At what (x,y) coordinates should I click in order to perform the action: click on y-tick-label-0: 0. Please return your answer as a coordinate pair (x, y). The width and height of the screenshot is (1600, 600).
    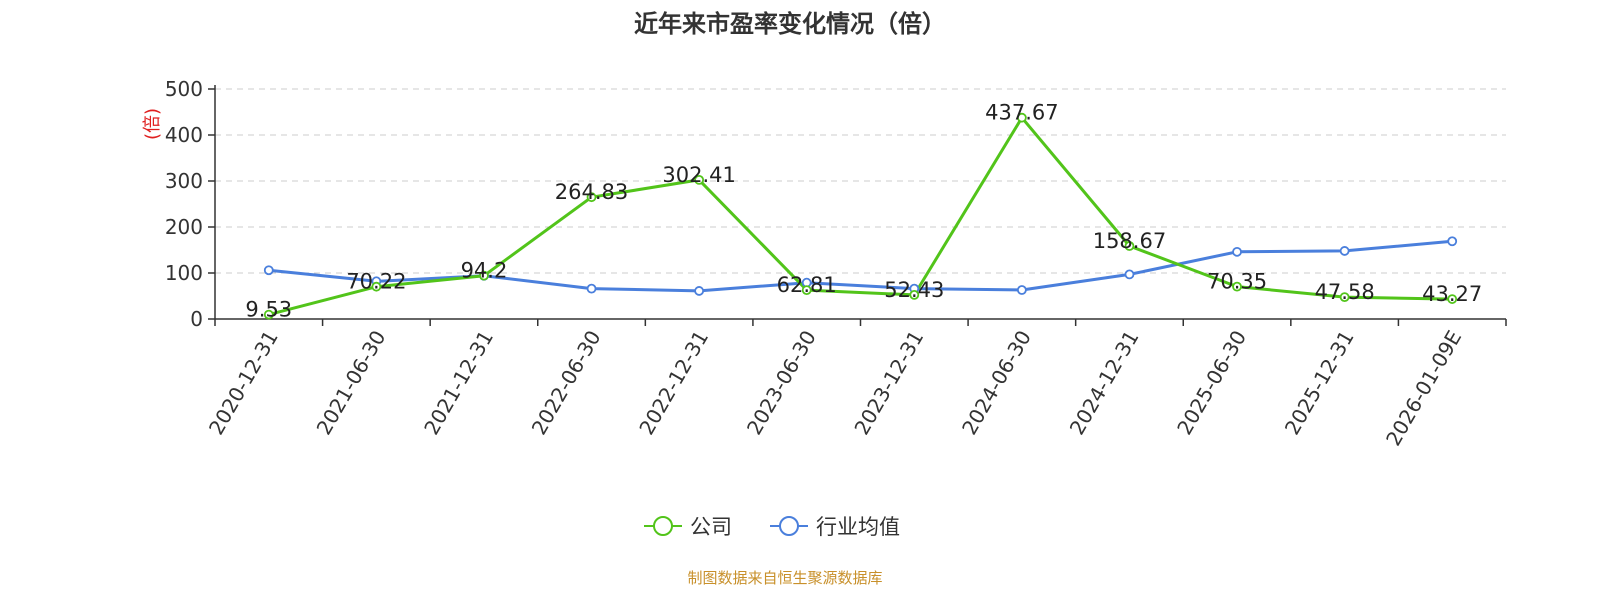
    Looking at the image, I should click on (196, 319).